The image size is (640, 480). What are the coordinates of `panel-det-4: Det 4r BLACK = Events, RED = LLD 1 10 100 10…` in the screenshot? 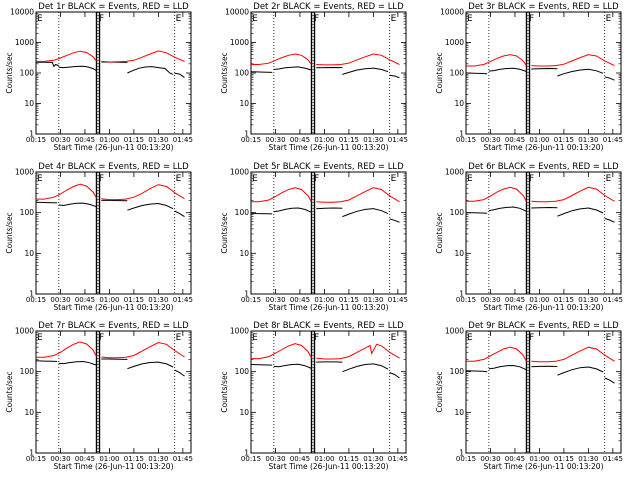 It's located at (99, 237).